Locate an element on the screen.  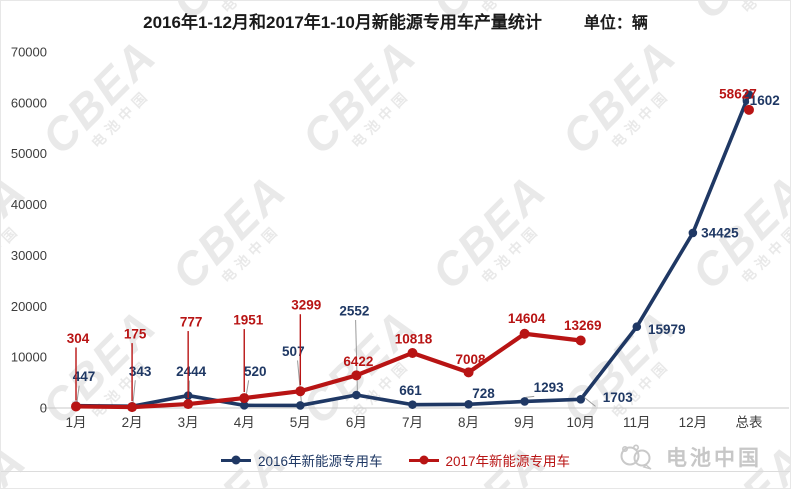
legend-label-2016: 2016年新能源专用车 is located at coordinates (320, 461).